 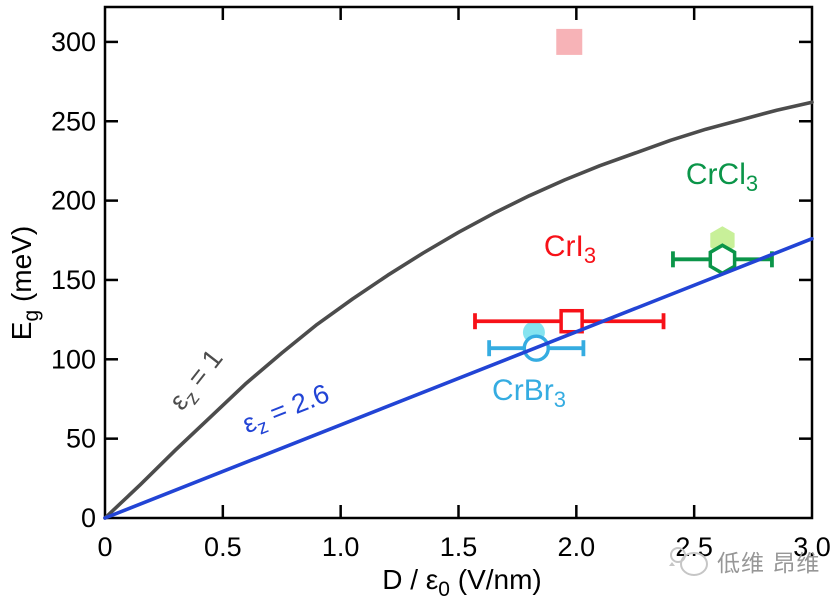 What do you see at coordinates (769, 563) in the screenshot?
I see `watermark-text: 低维 昂维` at bounding box center [769, 563].